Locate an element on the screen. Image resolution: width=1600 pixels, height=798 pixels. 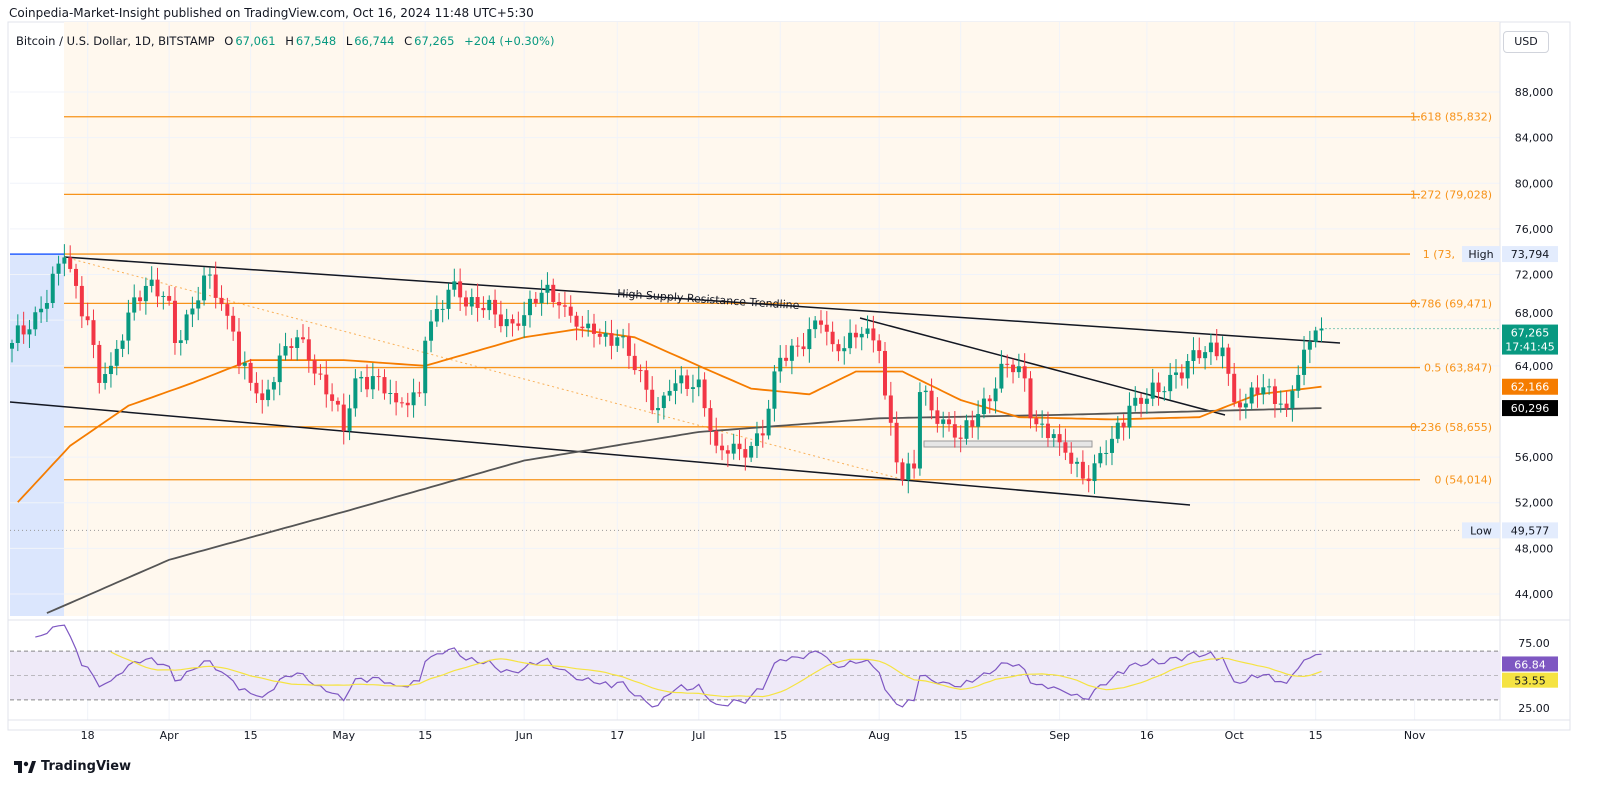
close-label: C is located at coordinates (408, 41).